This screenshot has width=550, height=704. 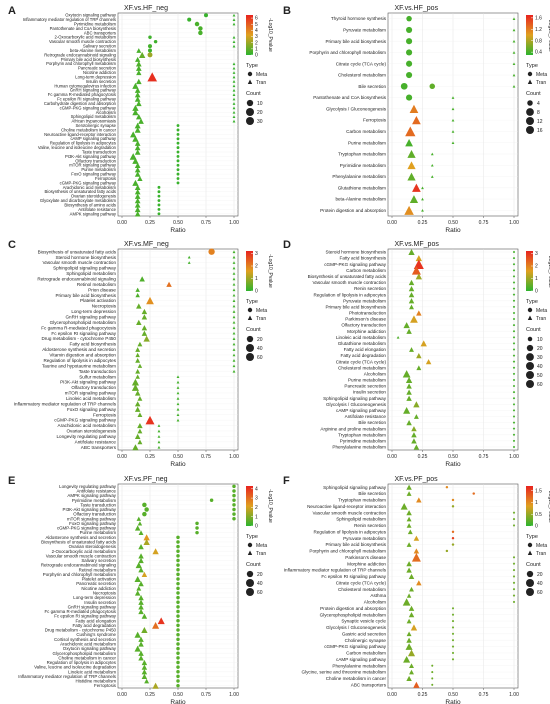 I want to click on y-tick-label: Citrate cycle (TCA cycle), so click(x=361, y=63).